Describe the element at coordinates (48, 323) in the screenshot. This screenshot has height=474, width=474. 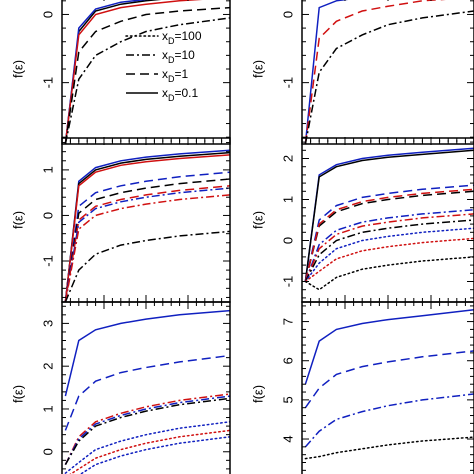
I see `y-tick-label: 3` at that location.